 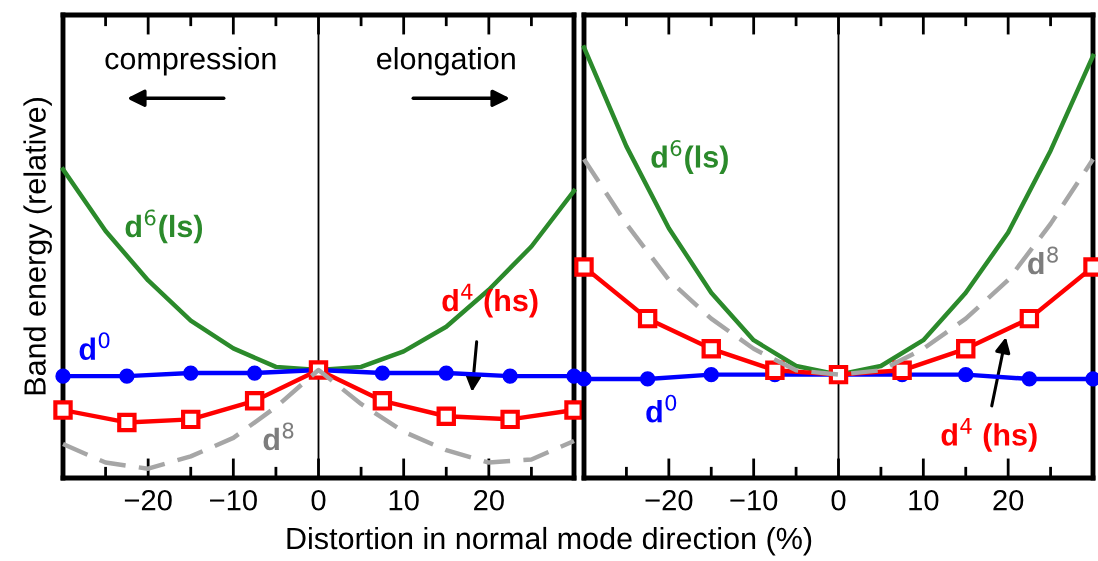 What do you see at coordinates (37, 246) in the screenshot?
I see `y-axis-title: Band energy (relative)` at bounding box center [37, 246].